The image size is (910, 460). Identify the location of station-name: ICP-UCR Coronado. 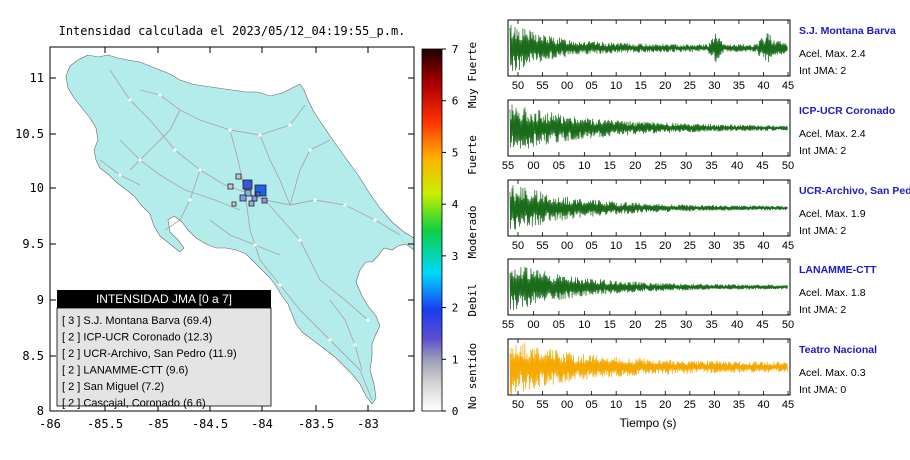
(847, 111).